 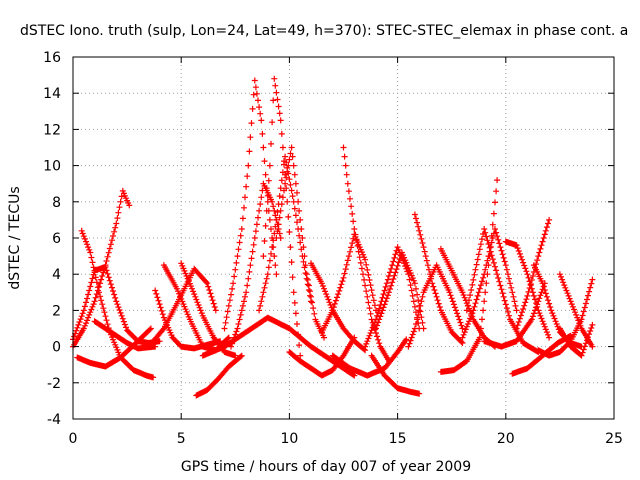 What do you see at coordinates (326, 467) in the screenshot?
I see `x-axis-label: GPS time / hours of day 007 of year 2009` at bounding box center [326, 467].